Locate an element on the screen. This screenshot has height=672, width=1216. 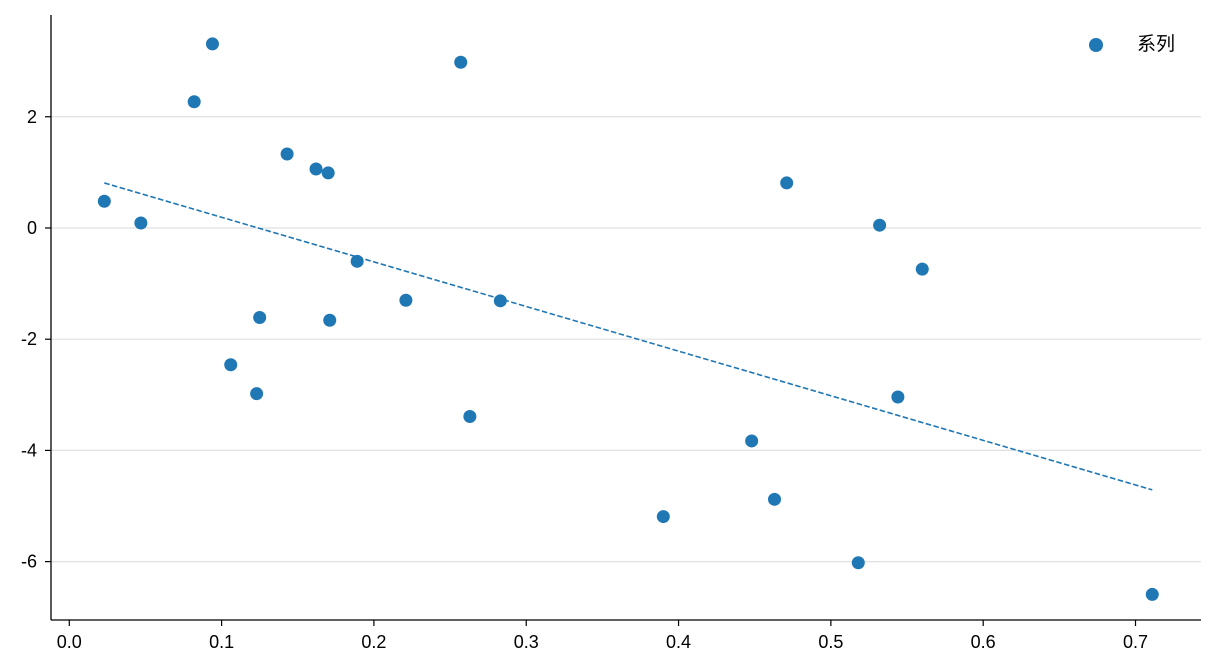
legend: 系列 is located at coordinates (1132, 44).